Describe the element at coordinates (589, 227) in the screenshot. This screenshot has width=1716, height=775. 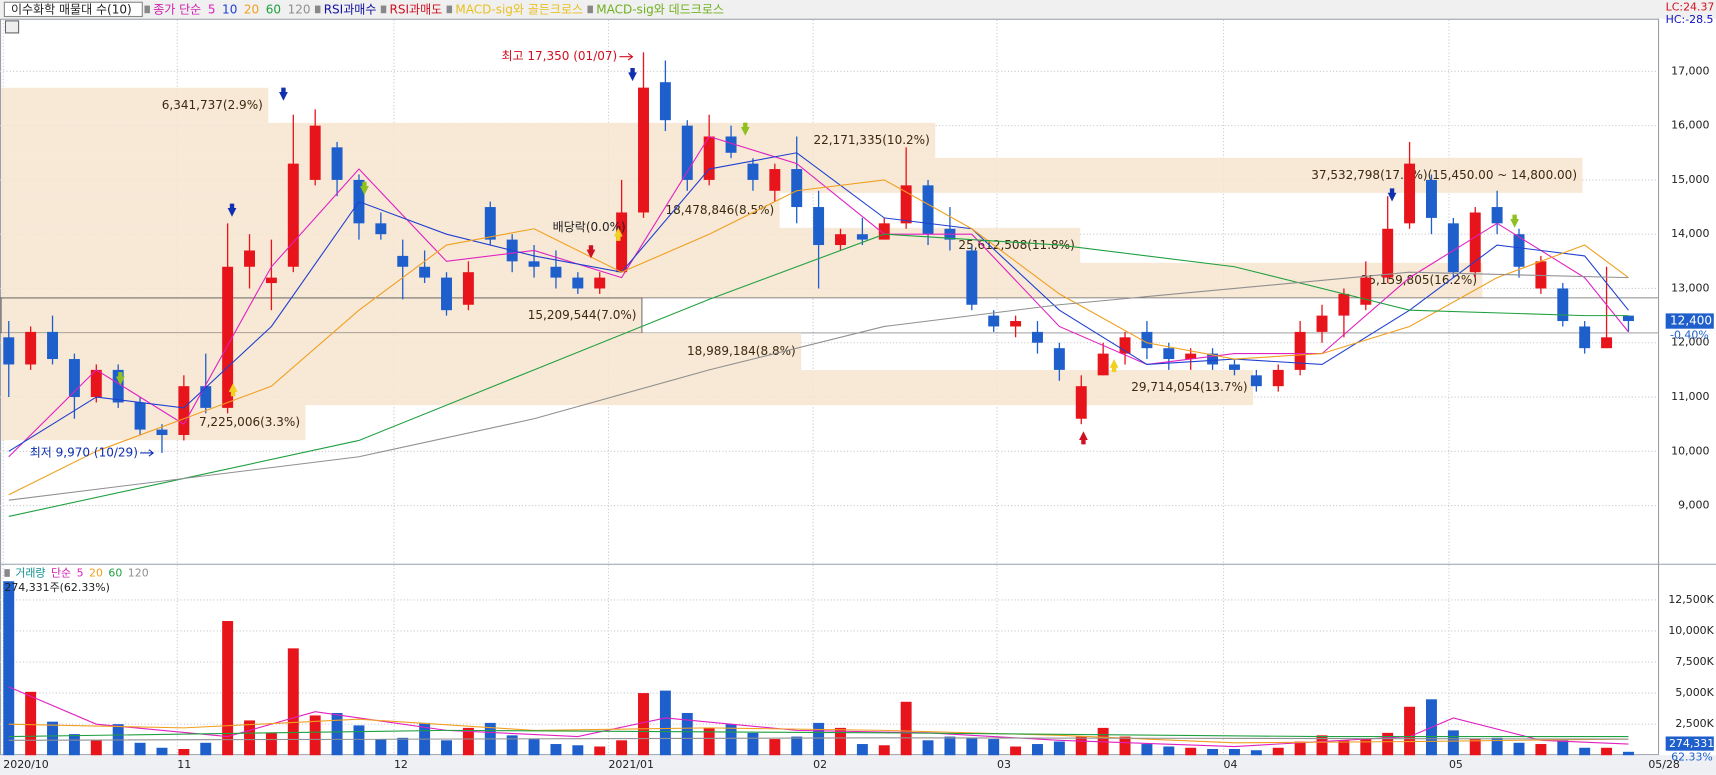
I see `dividend-note: 배당락(0.0%)` at that location.